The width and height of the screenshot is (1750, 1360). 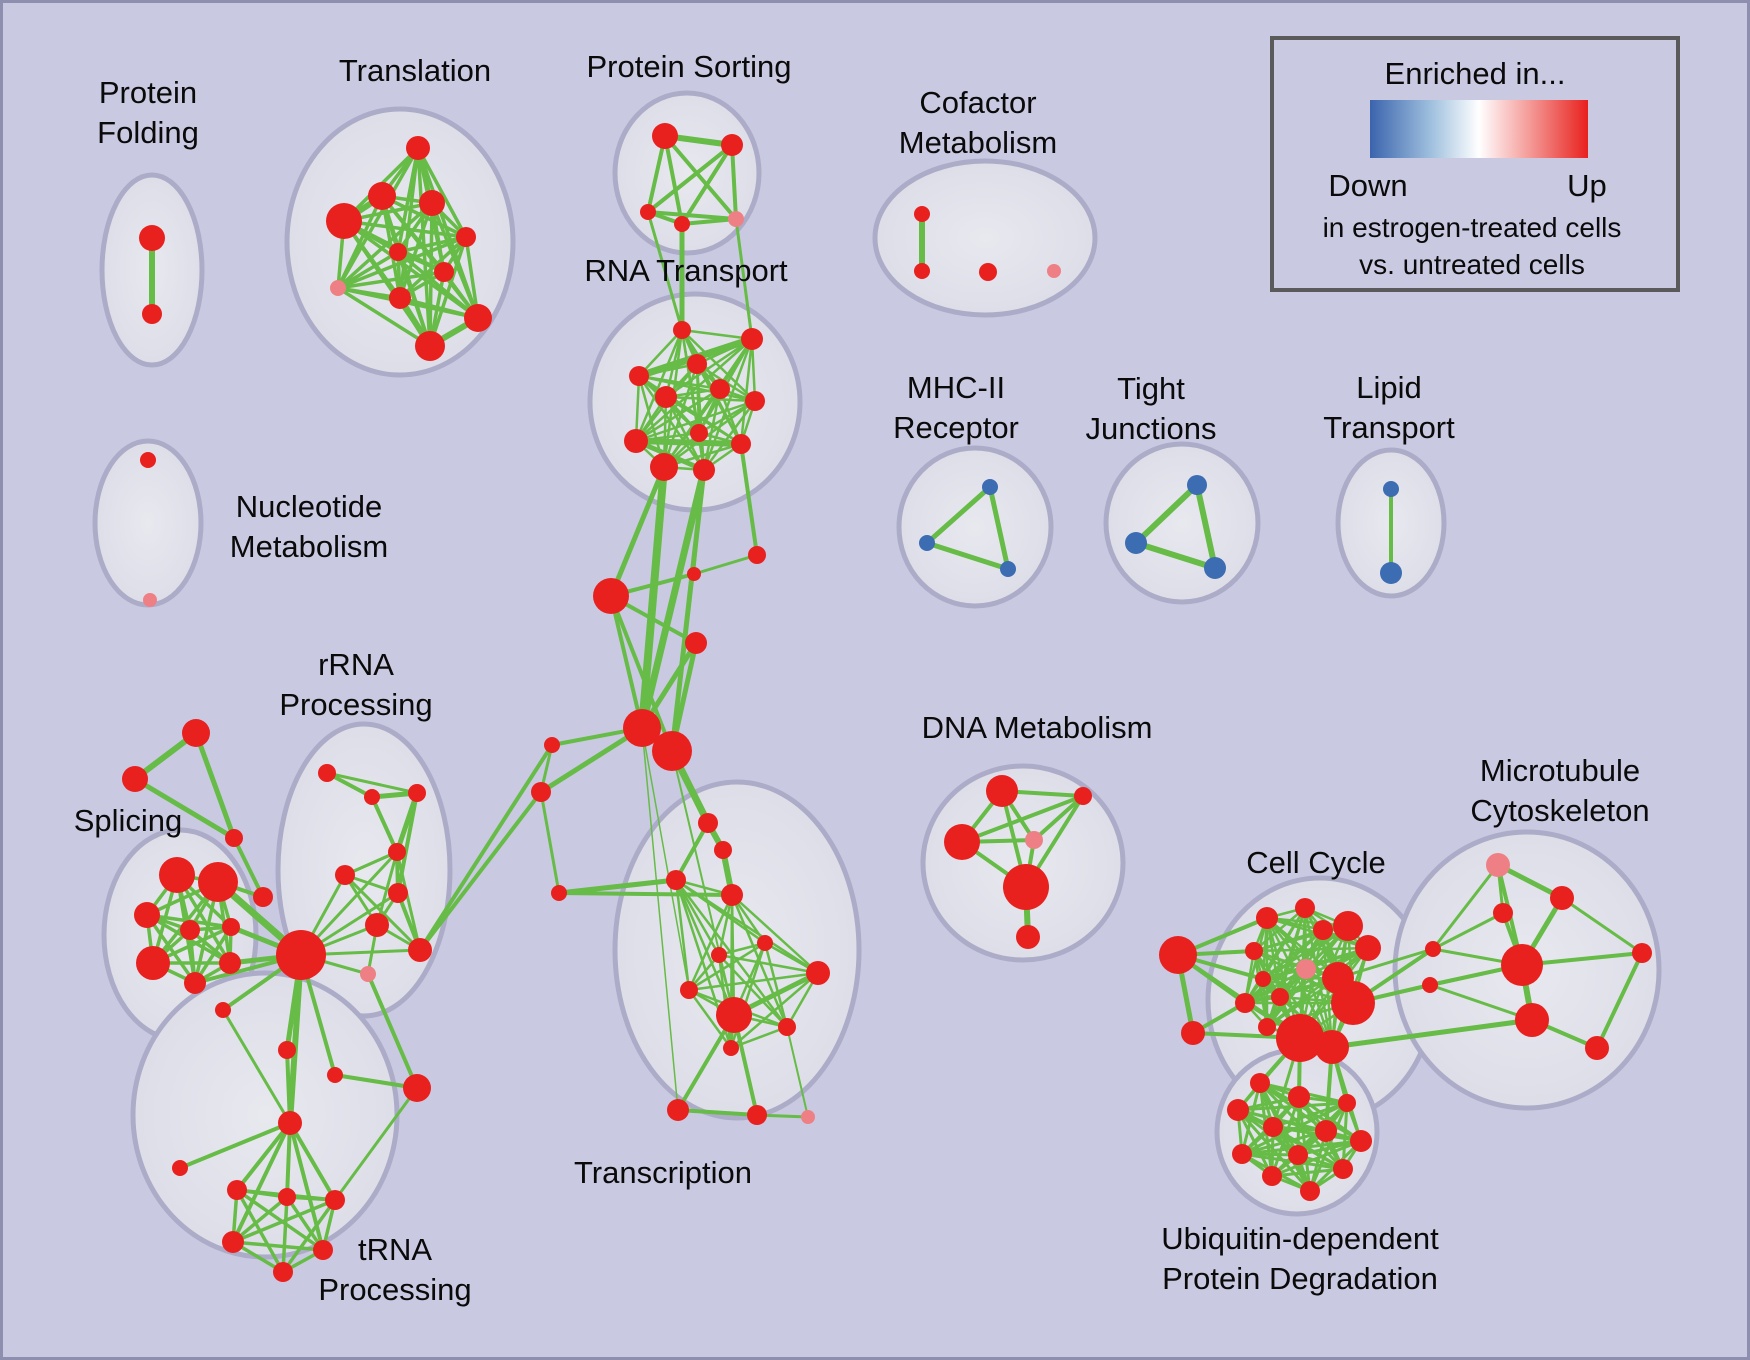 What do you see at coordinates (415, 70) in the screenshot?
I see `cluster-label-translation: Translation` at bounding box center [415, 70].